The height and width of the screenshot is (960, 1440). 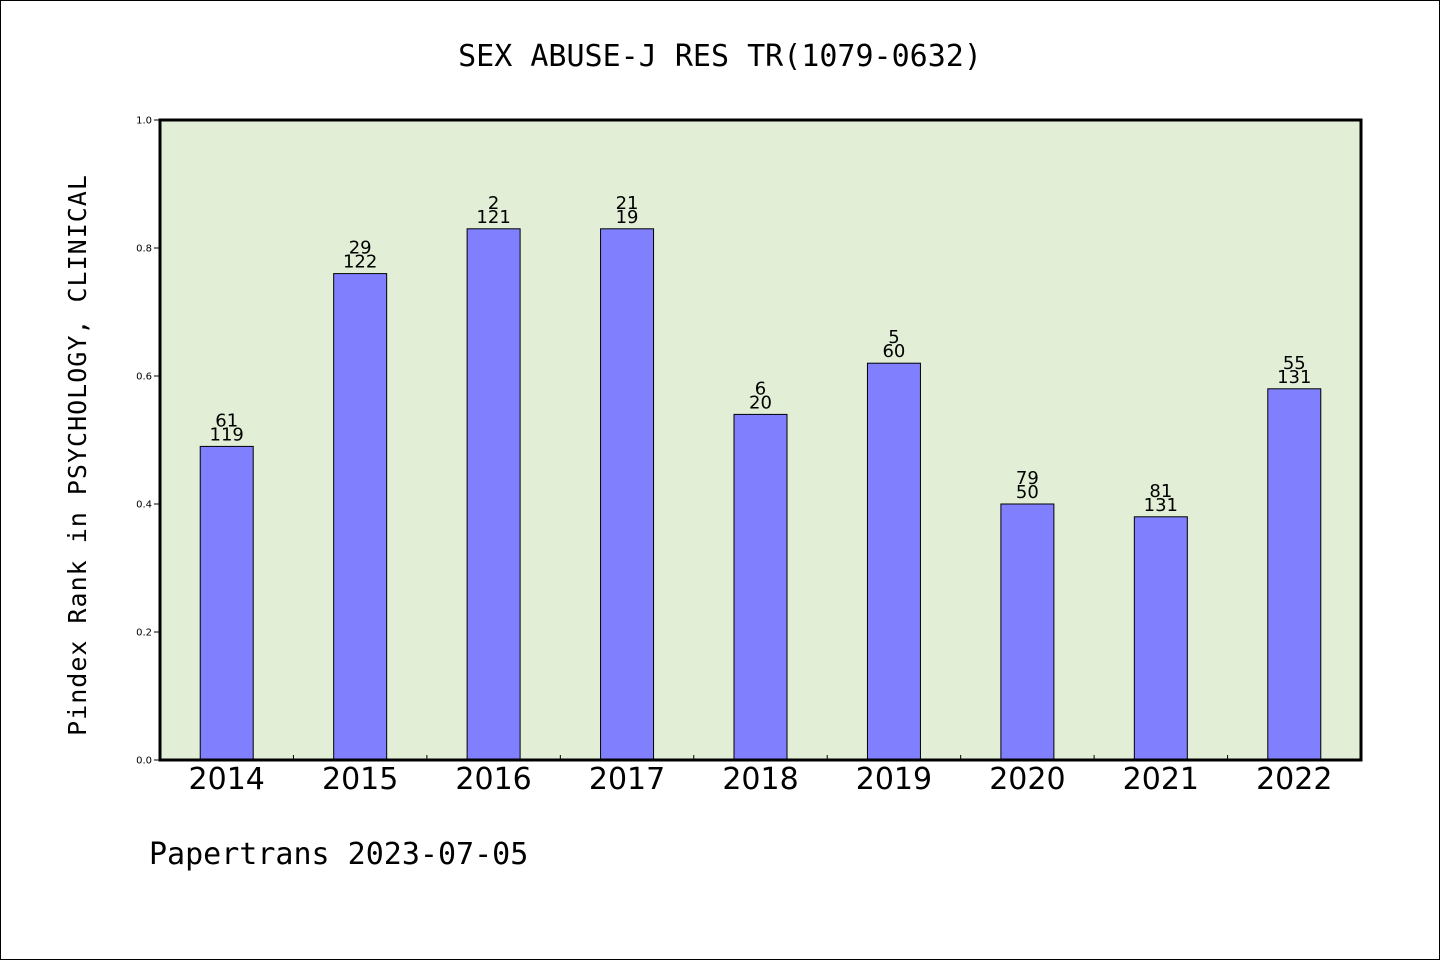 What do you see at coordinates (893, 337) in the screenshot?
I see `data-label-top: 5` at bounding box center [893, 337].